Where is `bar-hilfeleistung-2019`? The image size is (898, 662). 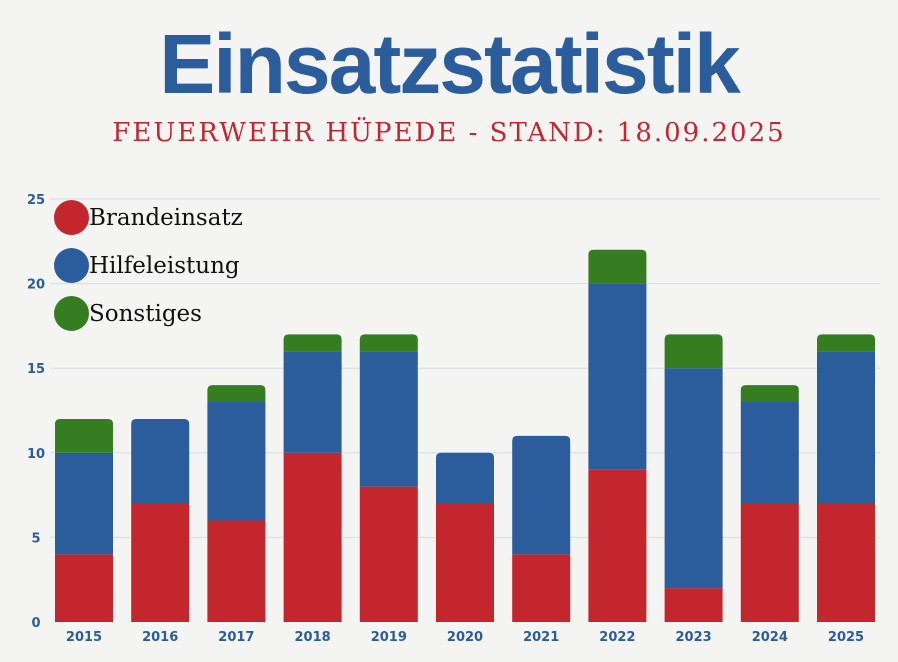
bar-hilfeleistung-2019 is located at coordinates (388, 419).